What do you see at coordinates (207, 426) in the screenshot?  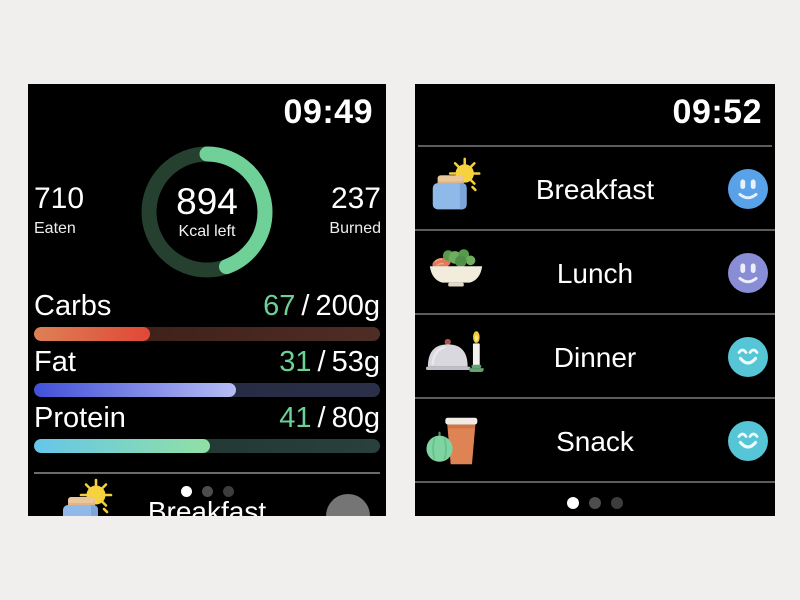 I see `macro-row-protein: Protein 41 / 80g` at bounding box center [207, 426].